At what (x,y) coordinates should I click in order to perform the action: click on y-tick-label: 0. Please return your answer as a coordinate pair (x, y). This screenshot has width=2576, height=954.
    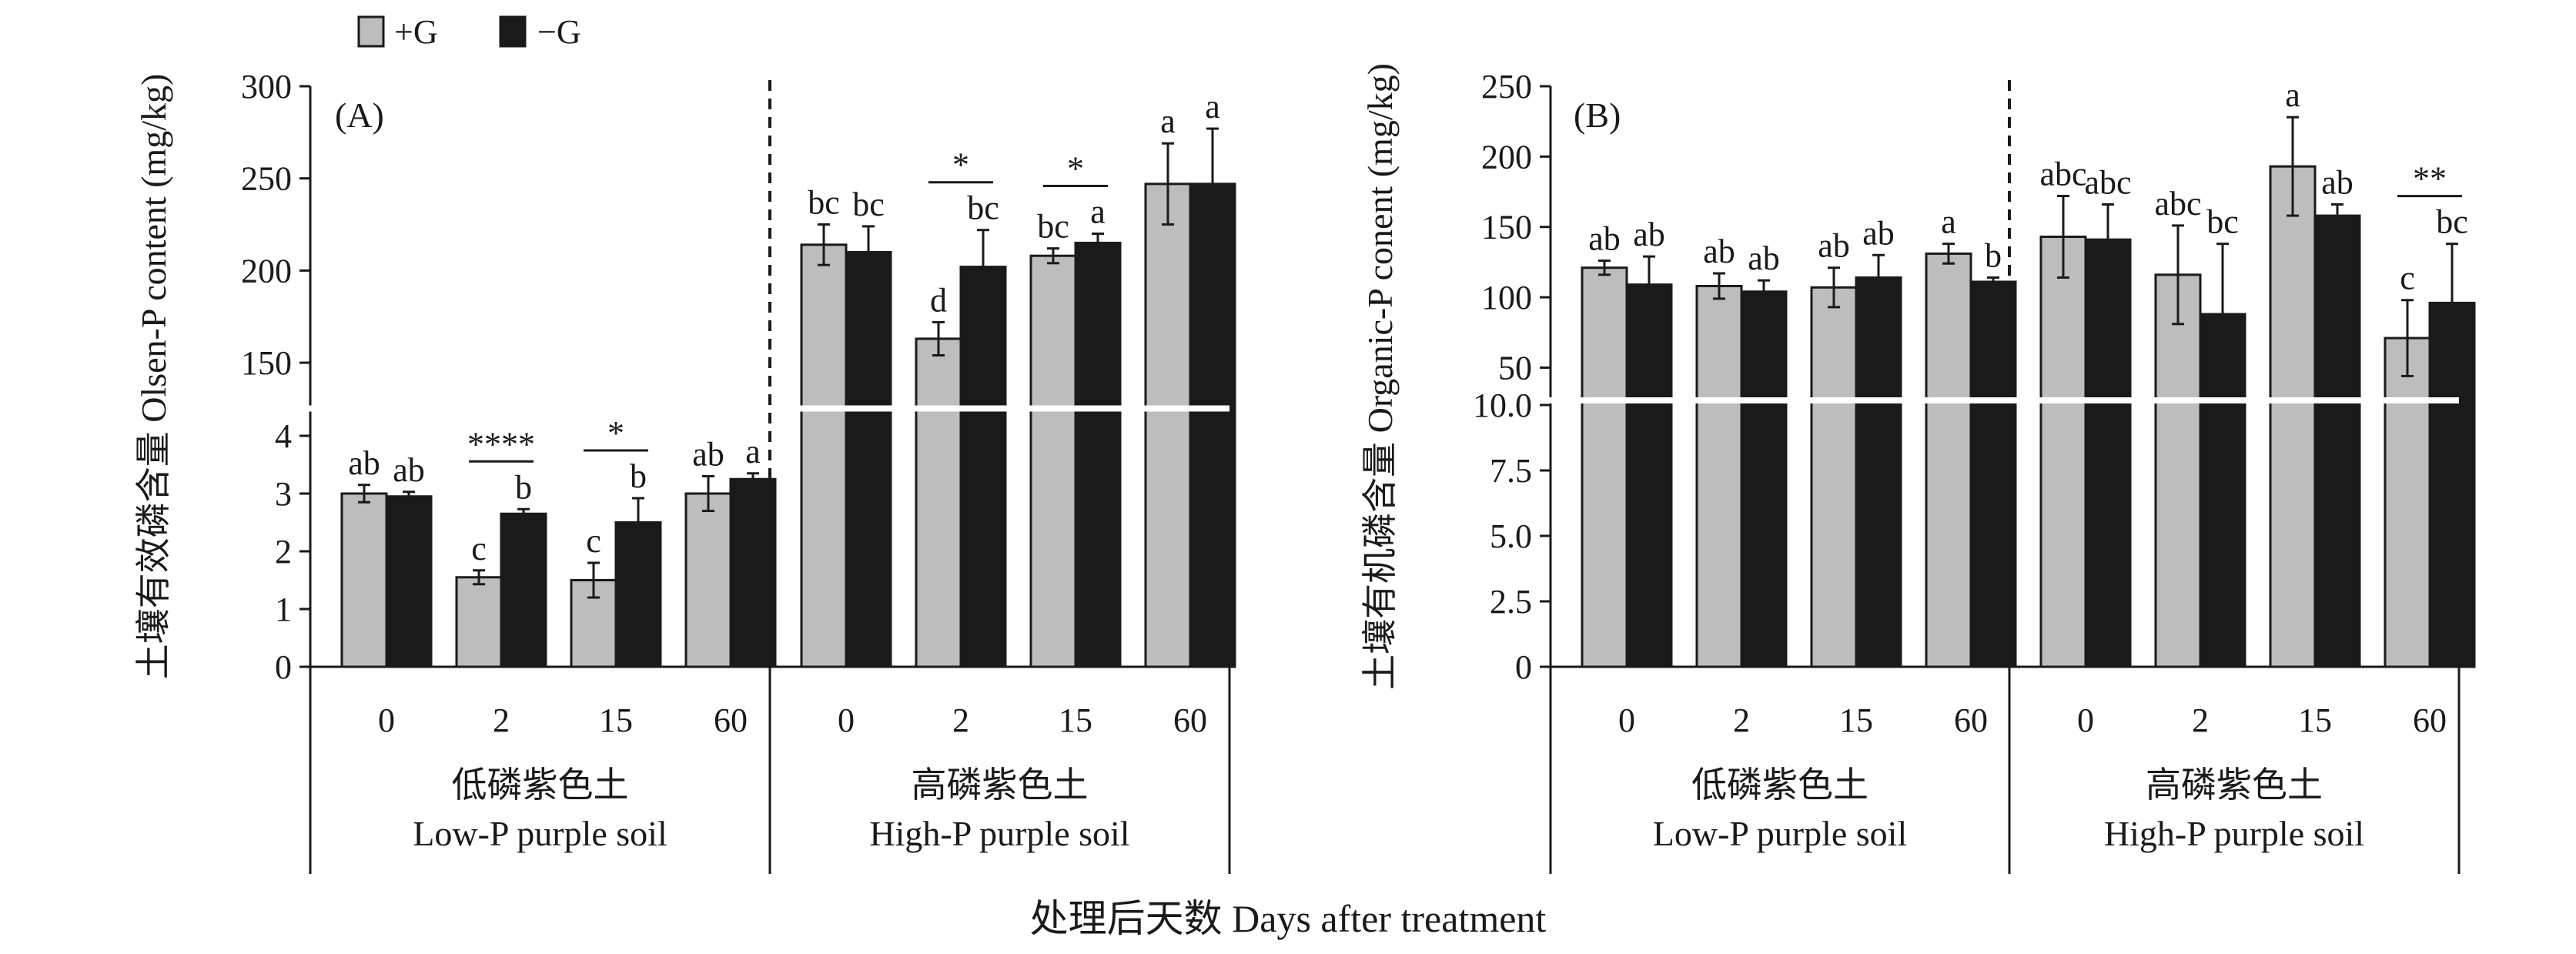
    Looking at the image, I should click on (1523, 667).